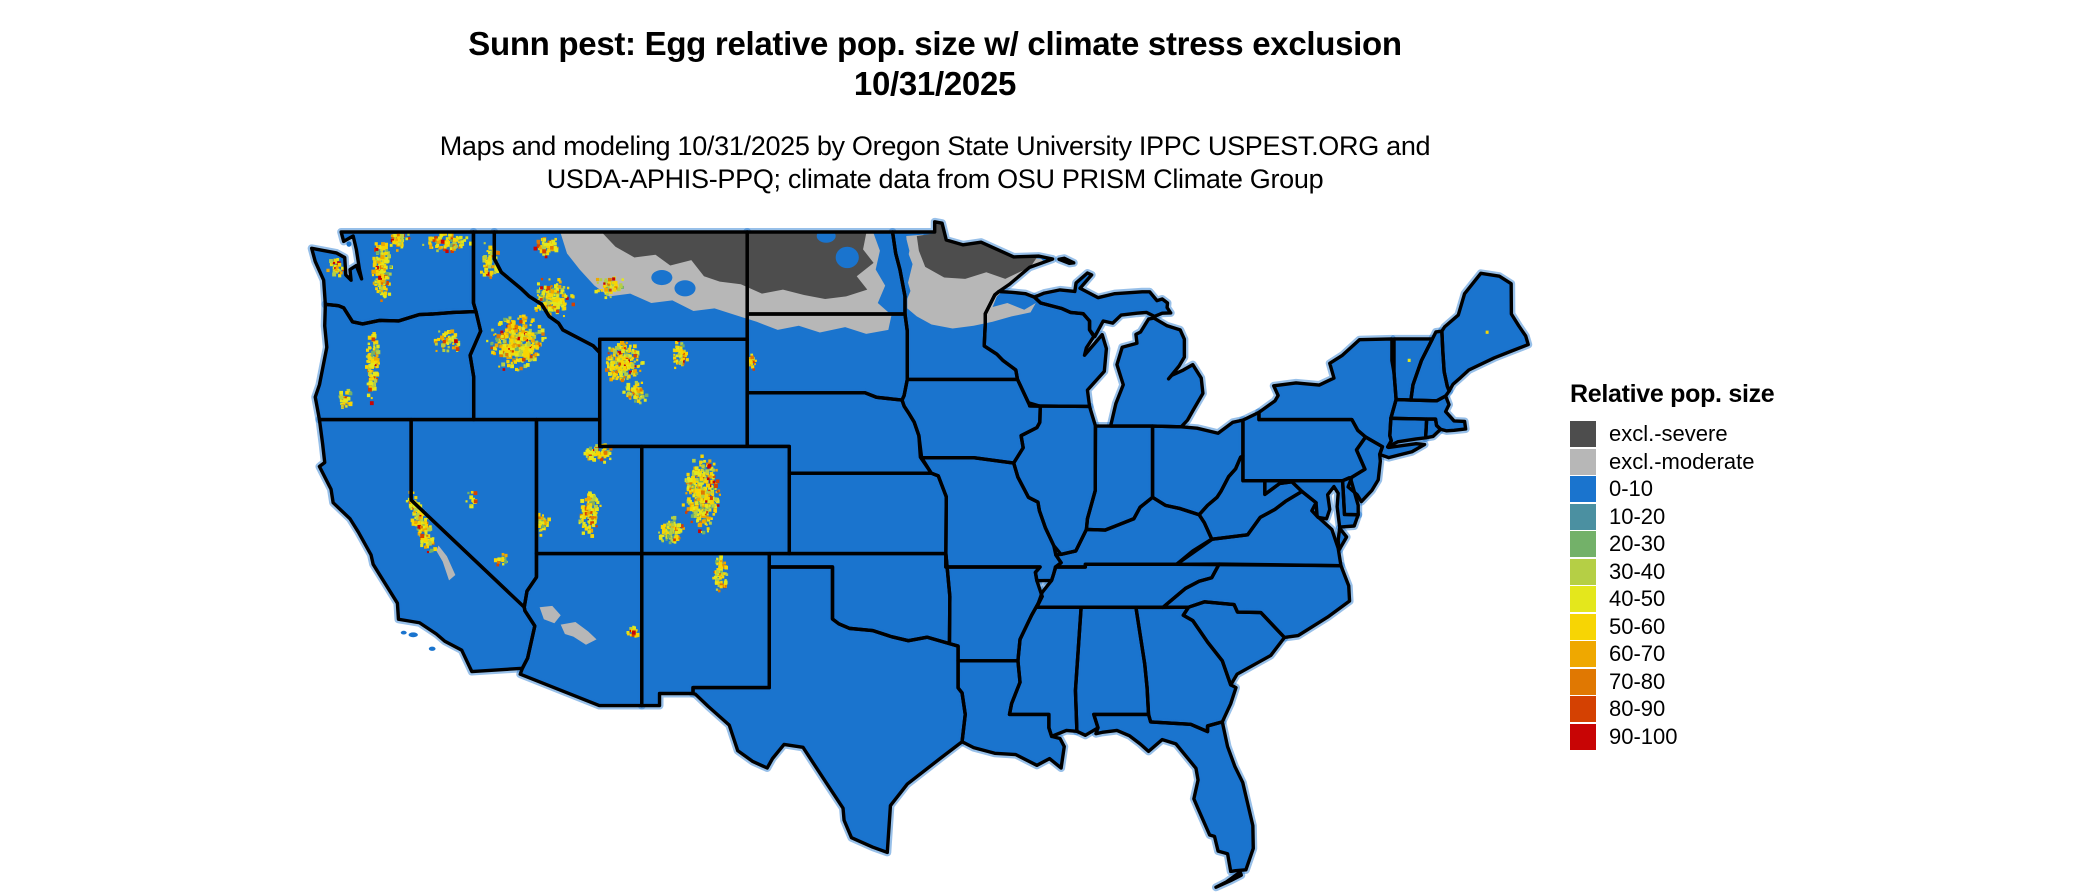 The height and width of the screenshot is (892, 2100). Describe the element at coordinates (1631, 488) in the screenshot. I see `legend-label: 0-10` at that location.